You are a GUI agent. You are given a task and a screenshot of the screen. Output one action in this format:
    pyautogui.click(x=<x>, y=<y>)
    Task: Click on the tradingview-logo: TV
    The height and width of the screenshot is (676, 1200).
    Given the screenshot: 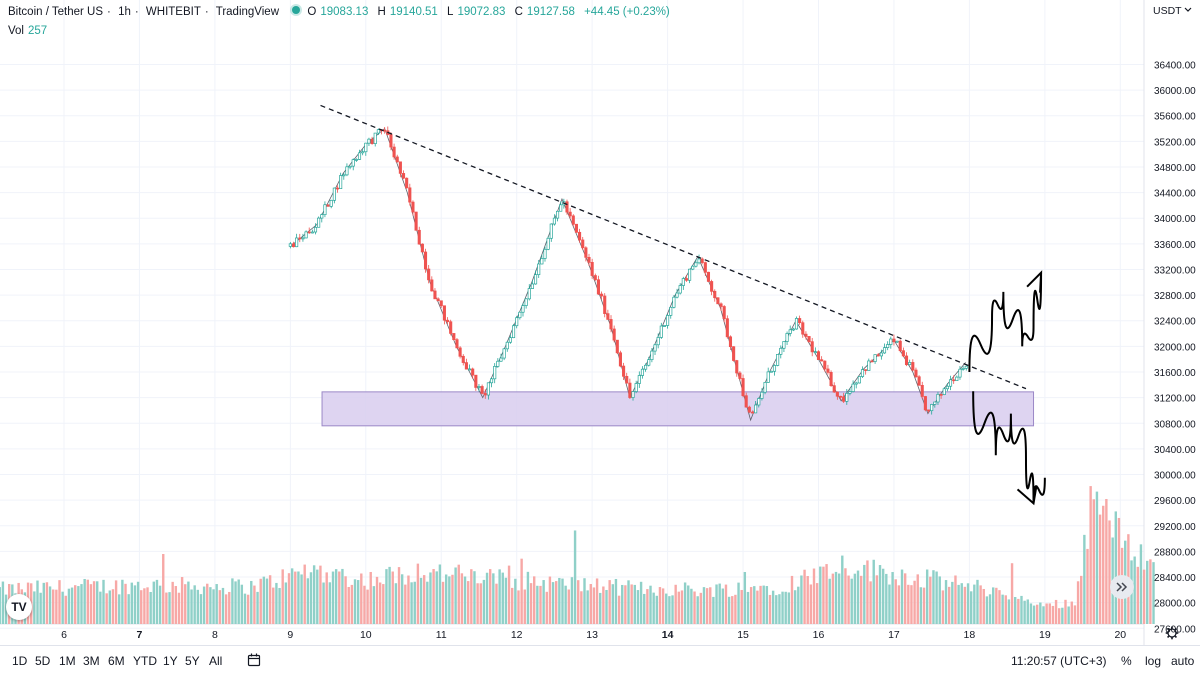 What is the action you would take?
    pyautogui.click(x=19, y=607)
    